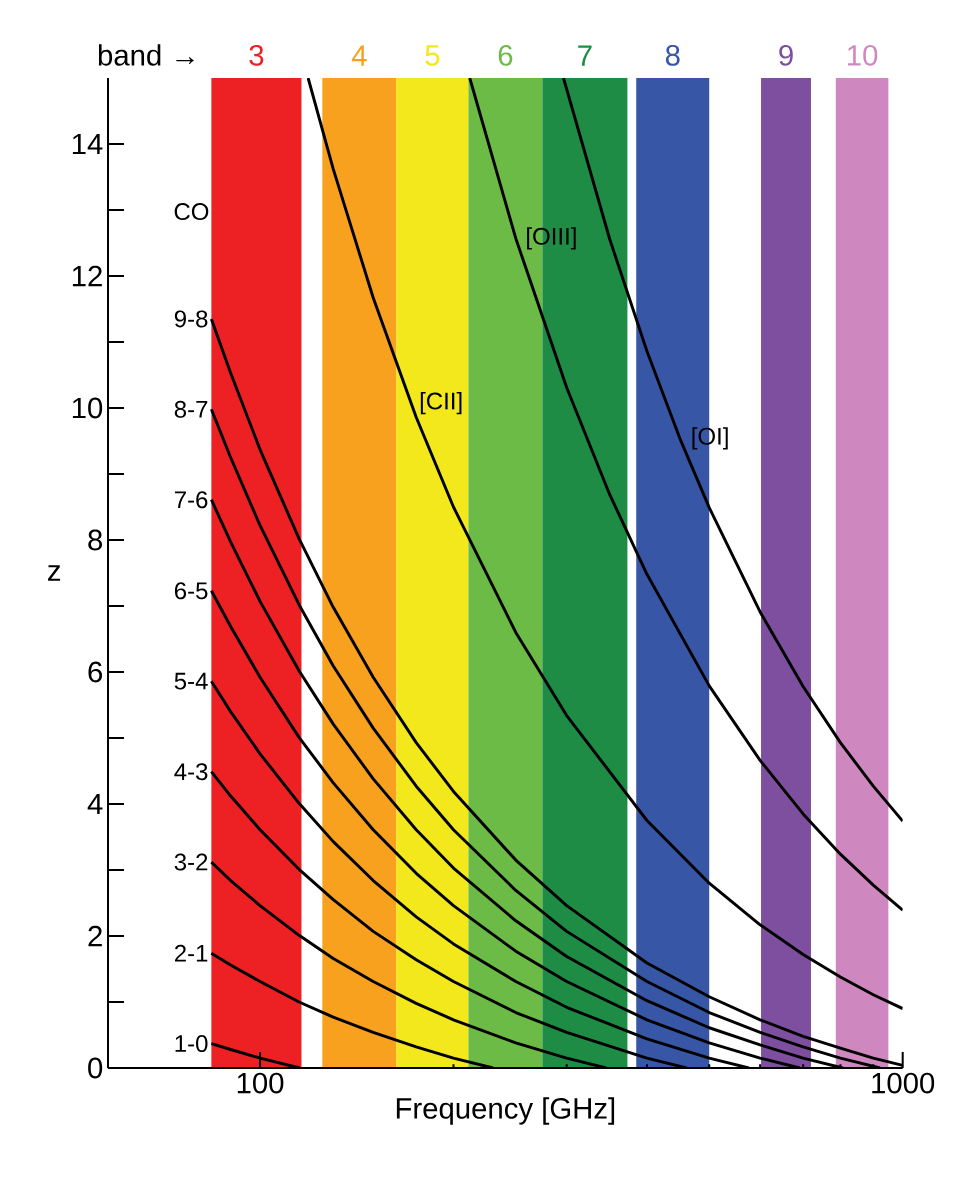 This screenshot has width=953, height=1198. Describe the element at coordinates (95, 672) in the screenshot. I see `y-tick-label: 6` at that location.